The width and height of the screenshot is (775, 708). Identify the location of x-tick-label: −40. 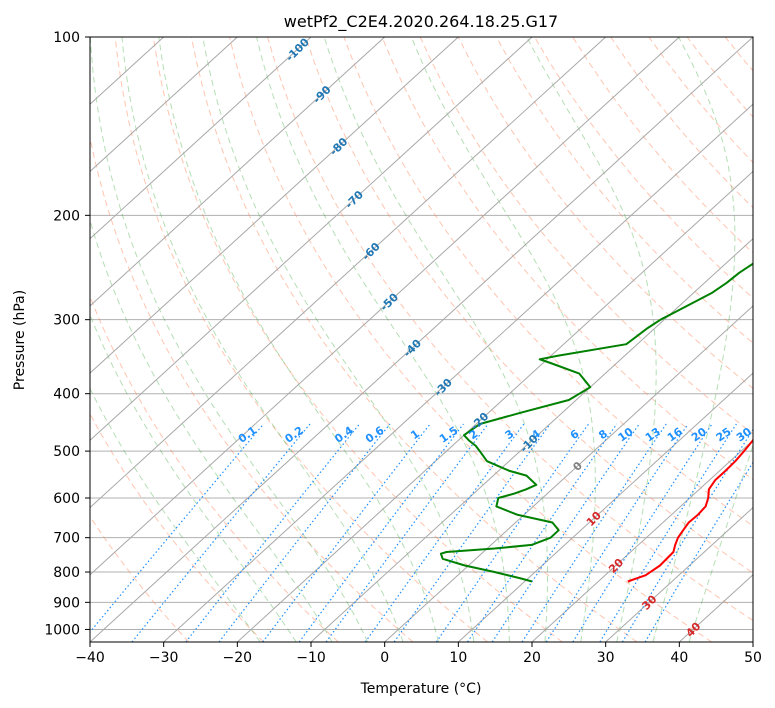
(90, 658).